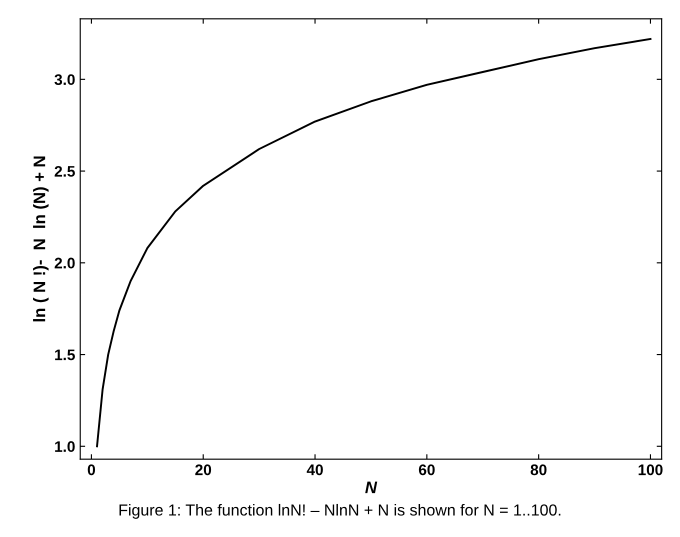 The width and height of the screenshot is (680, 537). What do you see at coordinates (64, 171) in the screenshot?
I see `y-tick-label: 2.5` at bounding box center [64, 171].